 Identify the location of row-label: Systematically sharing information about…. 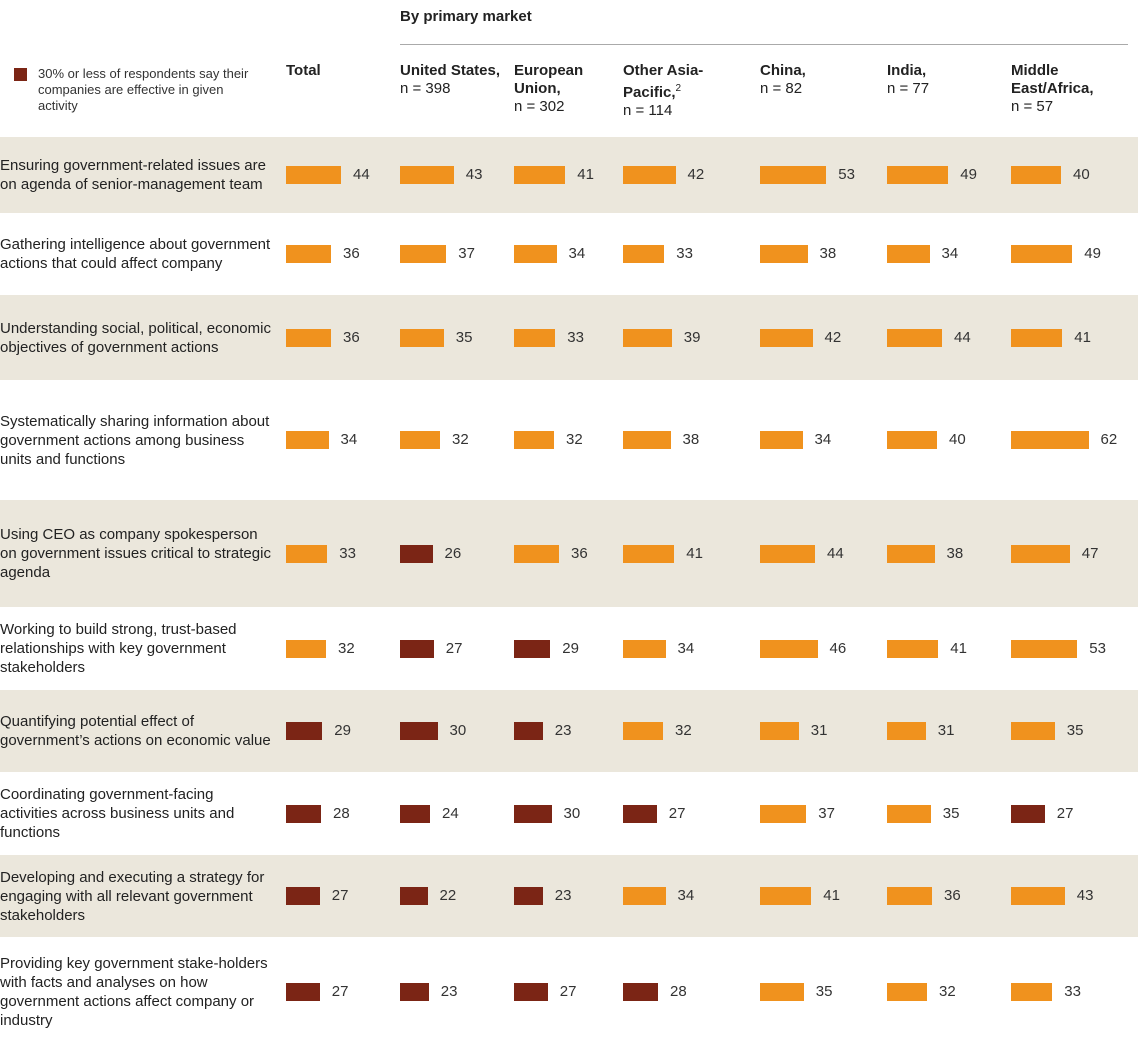
(135, 440).